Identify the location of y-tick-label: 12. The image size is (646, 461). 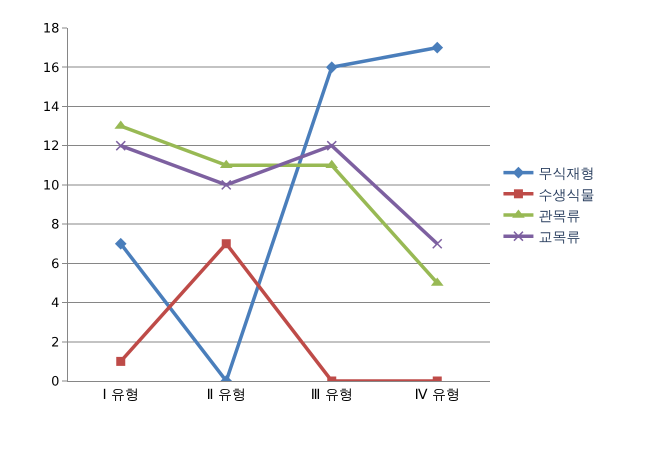
(51, 146).